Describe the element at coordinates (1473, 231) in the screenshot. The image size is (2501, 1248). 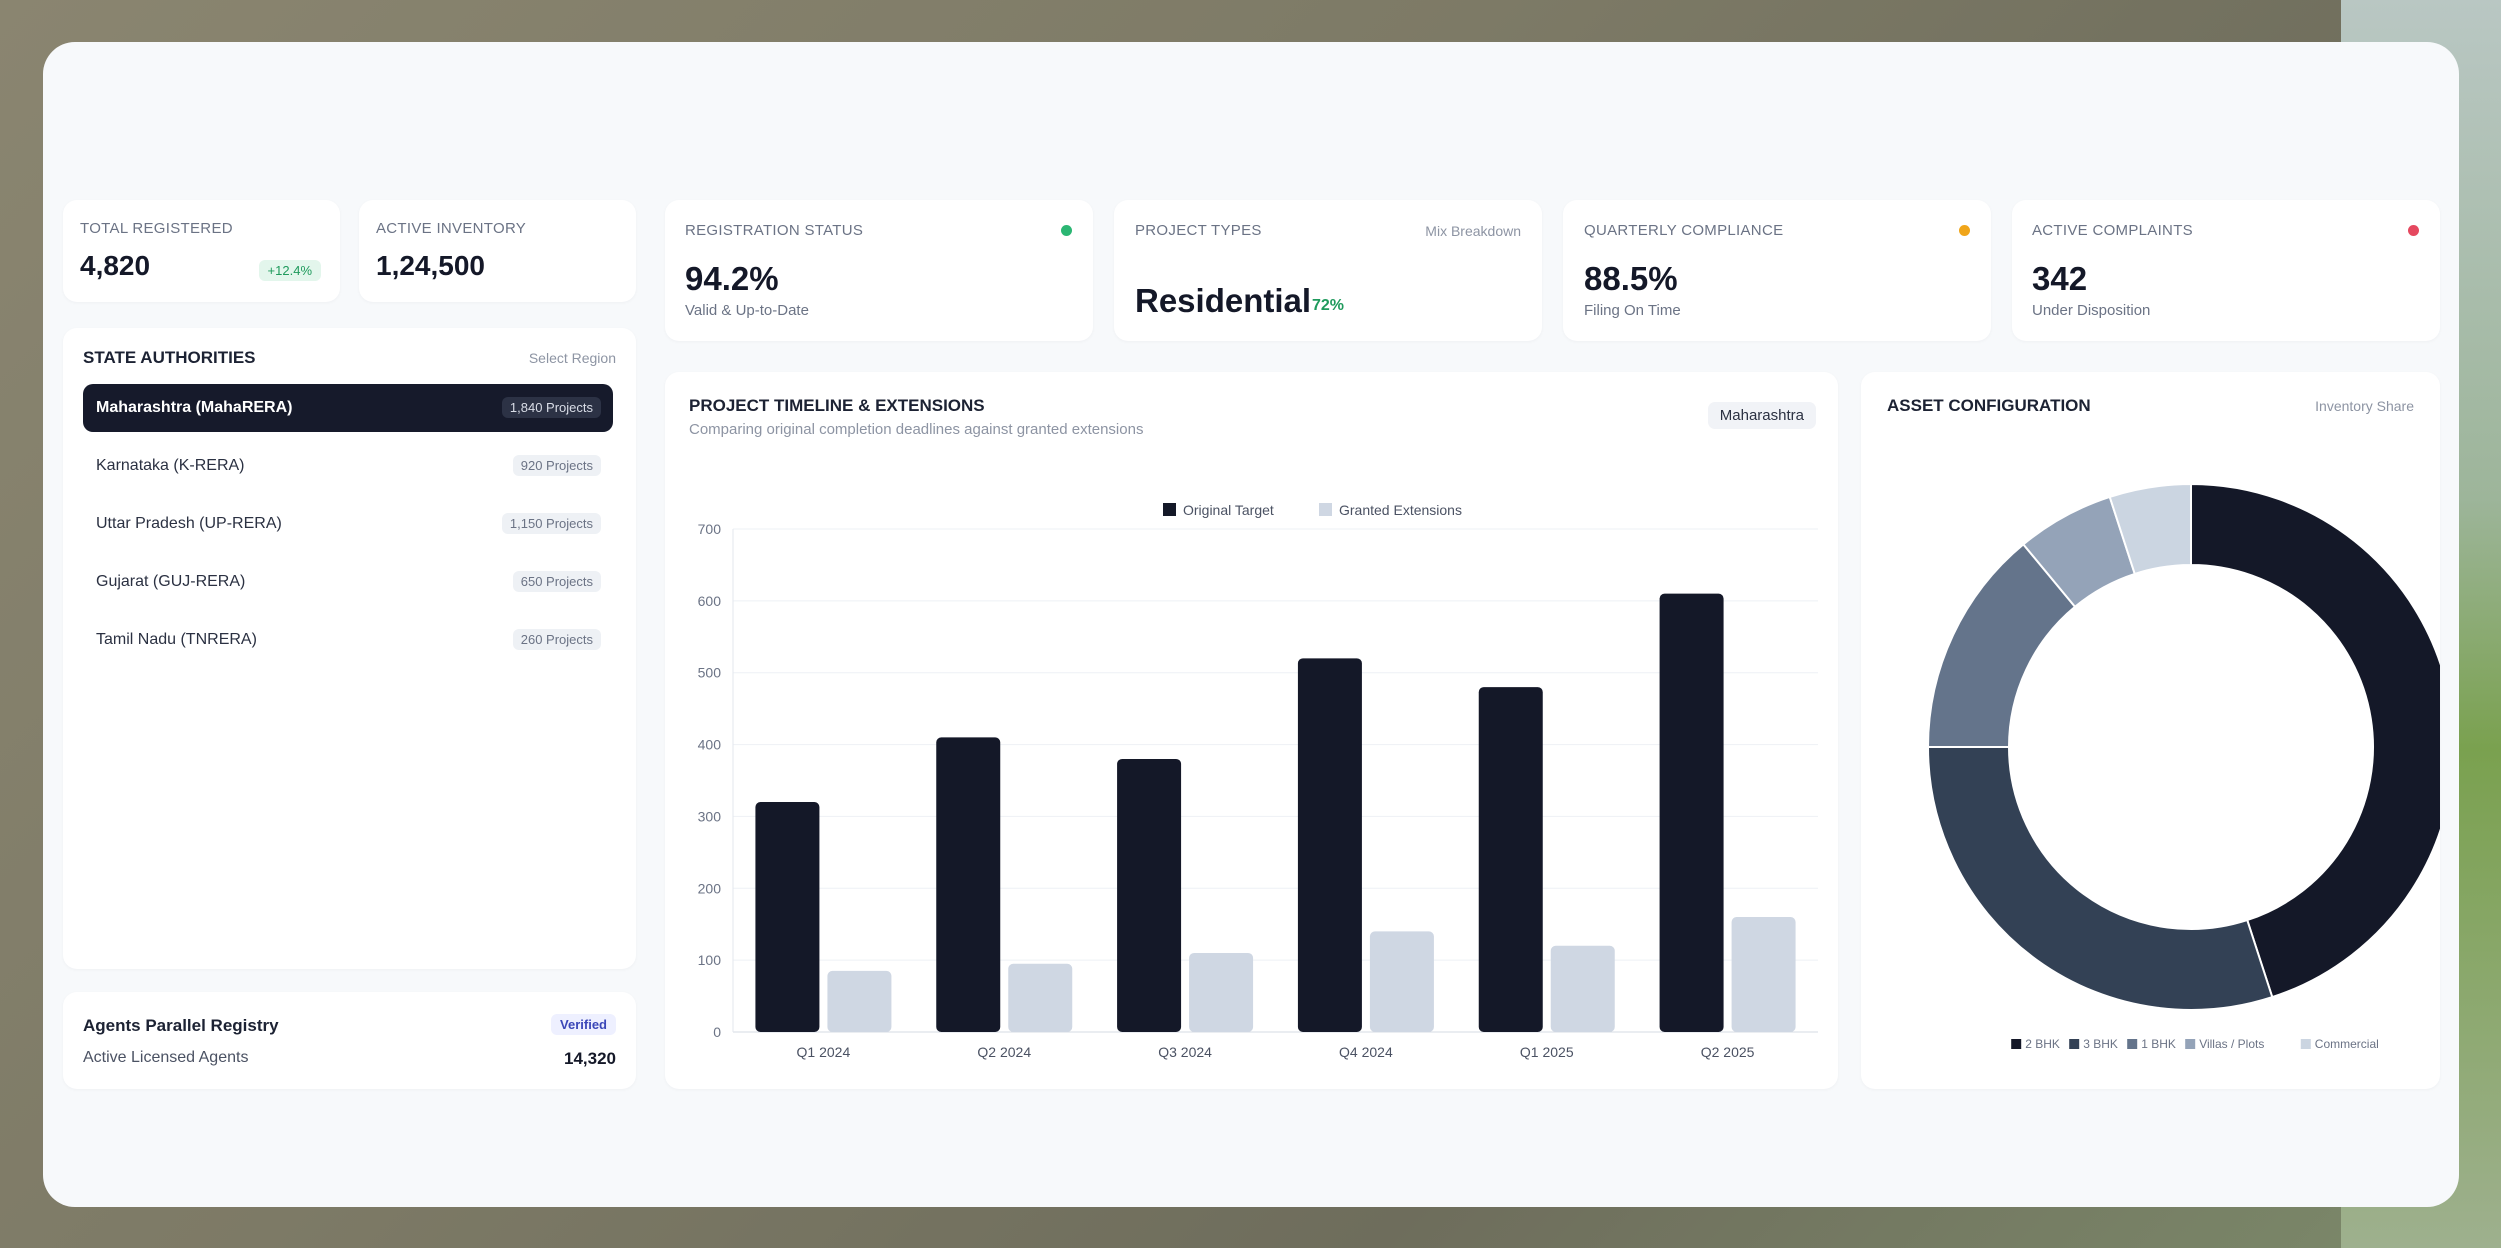
I see `mix-breakdown-label: Mix Breakdown` at that location.